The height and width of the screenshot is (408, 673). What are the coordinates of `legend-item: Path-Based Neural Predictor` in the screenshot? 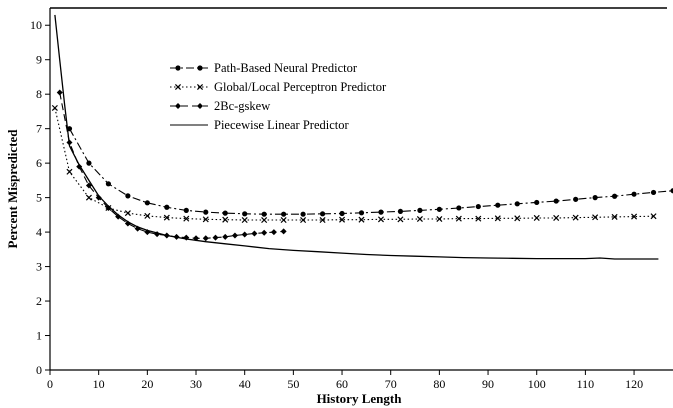 It's located at (264, 68).